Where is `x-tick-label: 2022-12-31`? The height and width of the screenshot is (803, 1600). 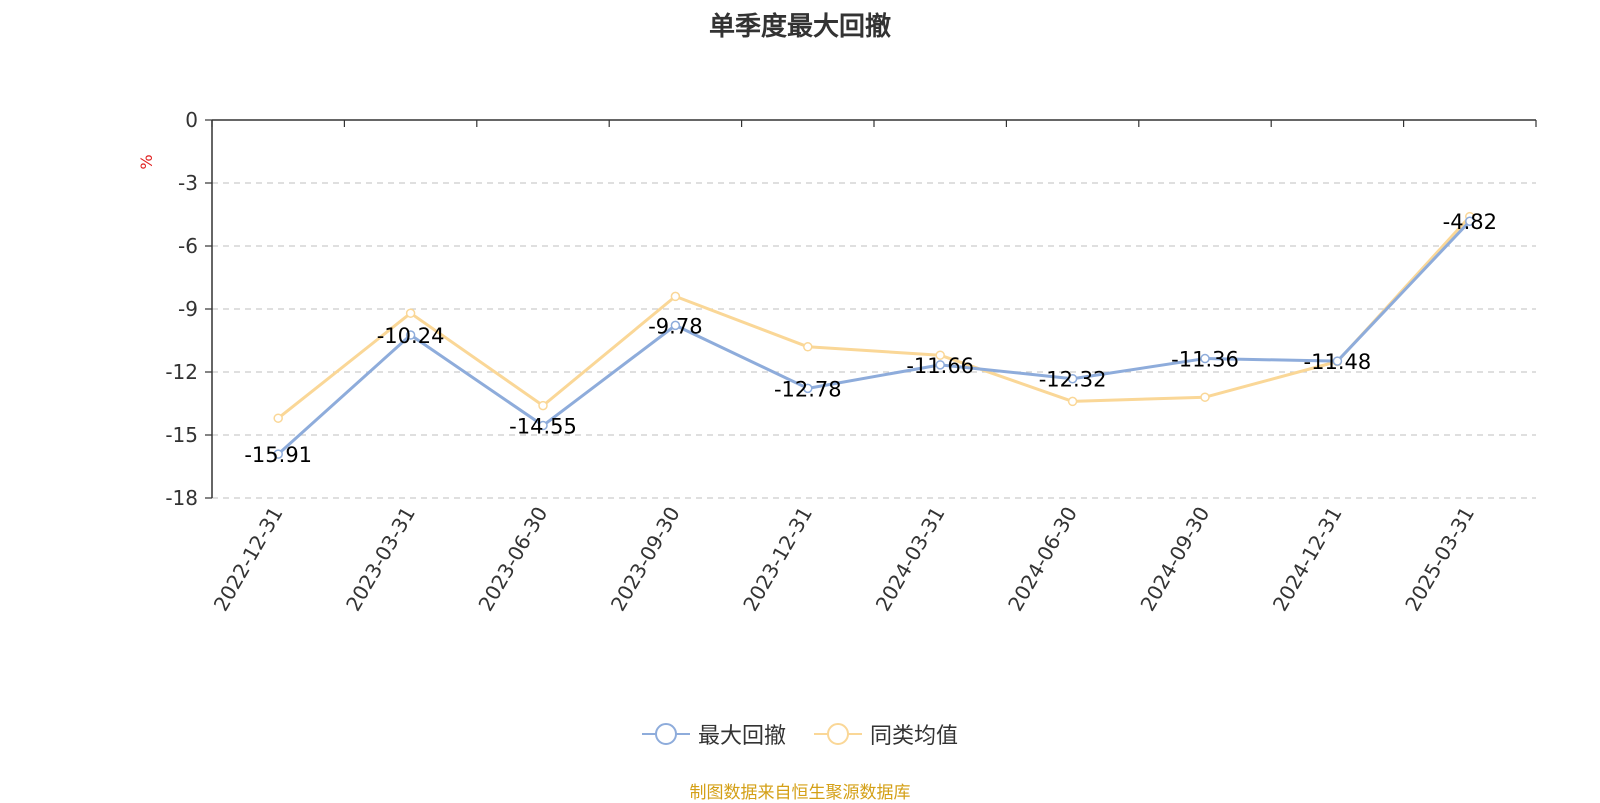
x-tick-label: 2022-12-31 is located at coordinates (248, 559).